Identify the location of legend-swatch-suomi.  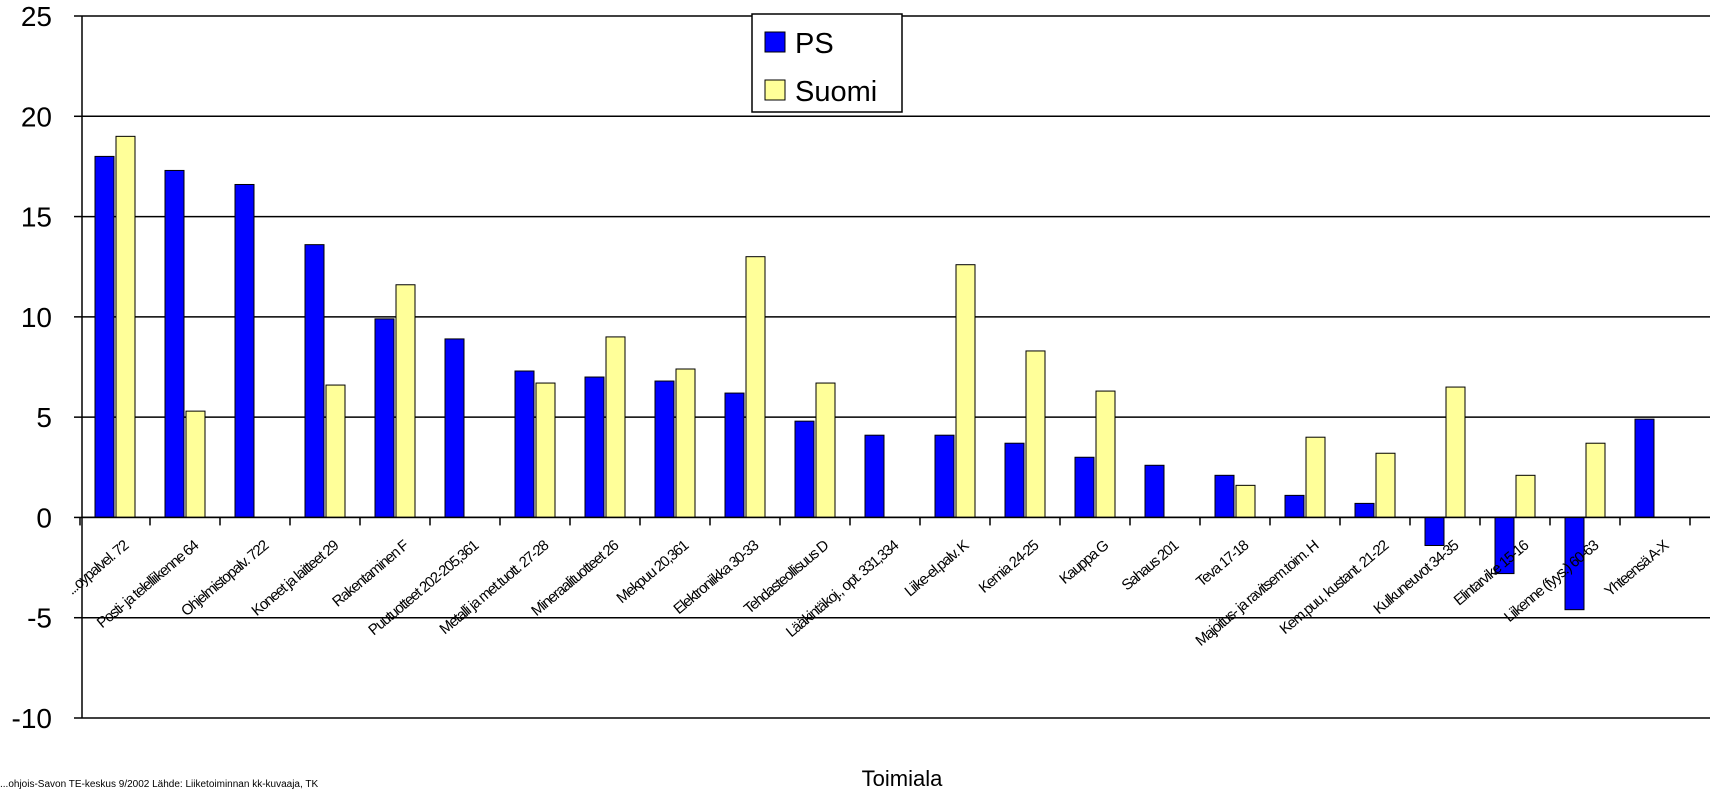
(775, 90).